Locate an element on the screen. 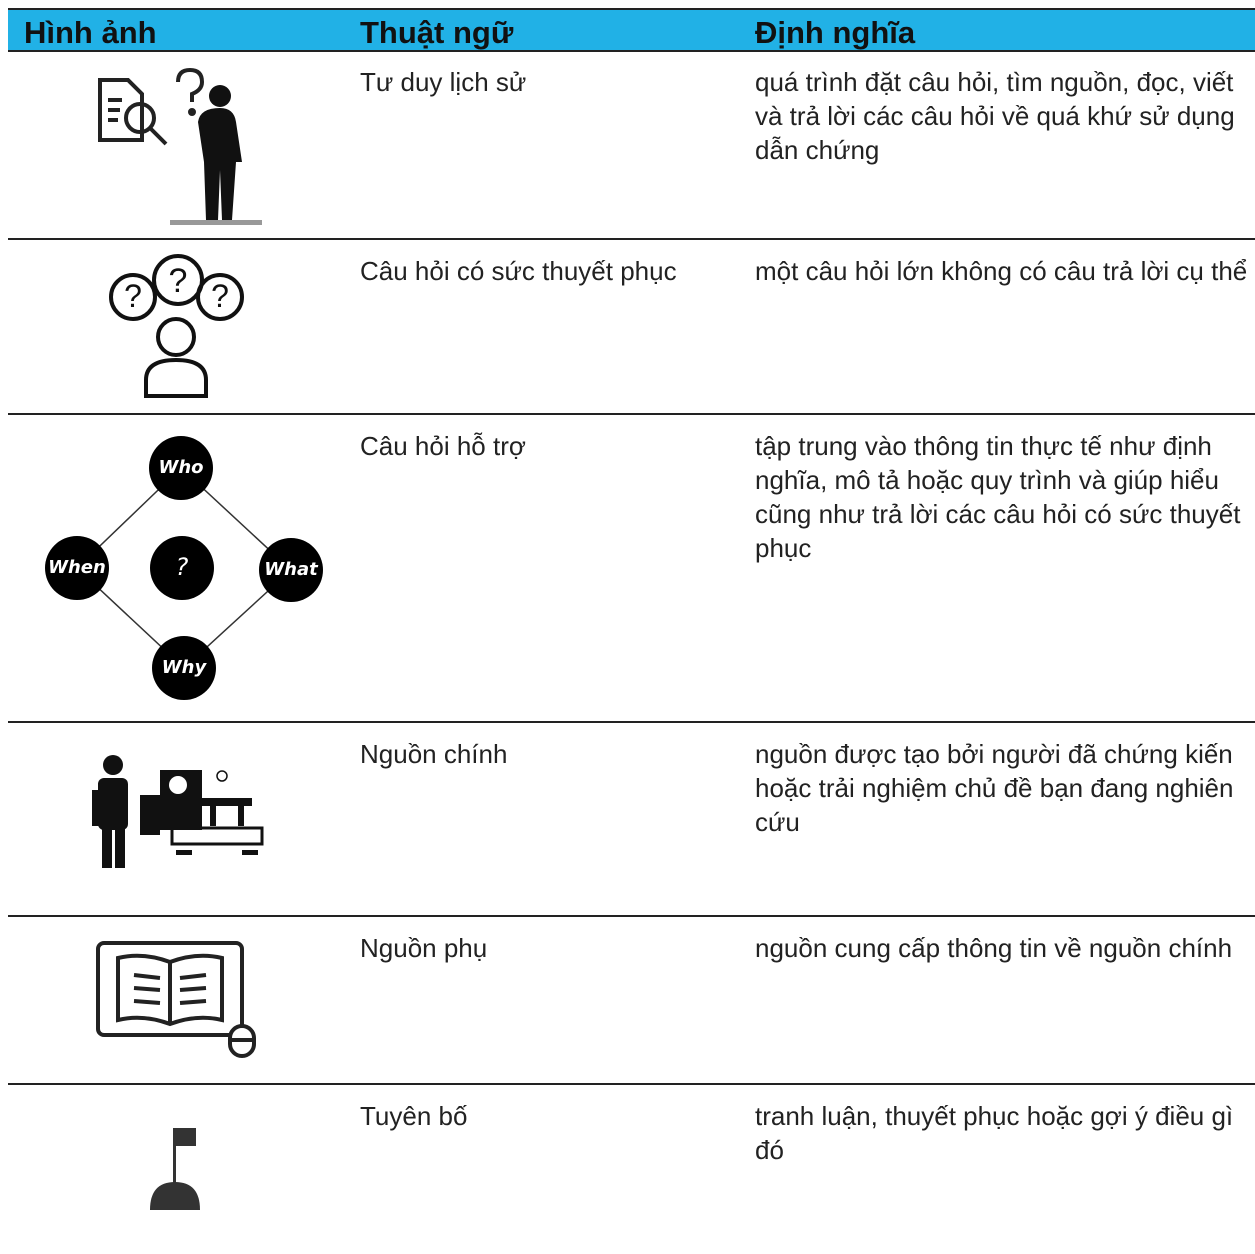 The height and width of the screenshot is (1254, 1255). term: Tư duy lịch sử is located at coordinates (443, 82).